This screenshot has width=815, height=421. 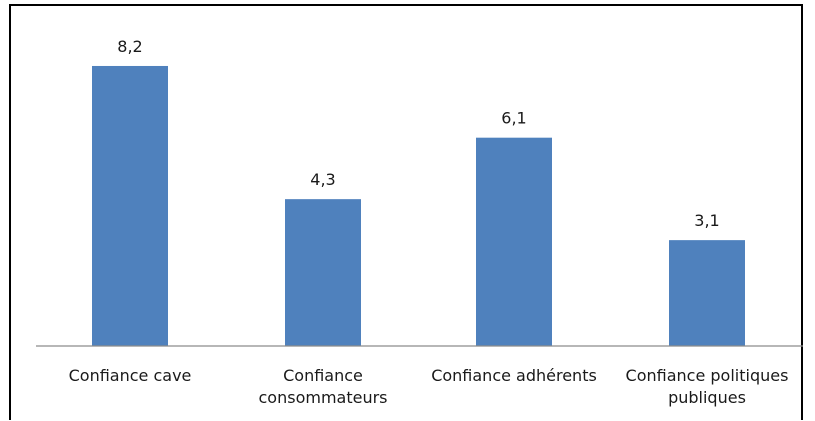 What do you see at coordinates (707, 375) in the screenshot?
I see `category-label-4-line-1: Confiance politiques` at bounding box center [707, 375].